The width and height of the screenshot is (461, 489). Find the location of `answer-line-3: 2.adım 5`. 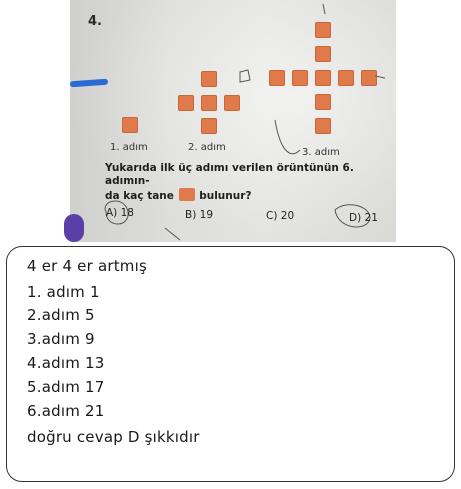

answer-line-3: 2.adım 5 is located at coordinates (61, 315).